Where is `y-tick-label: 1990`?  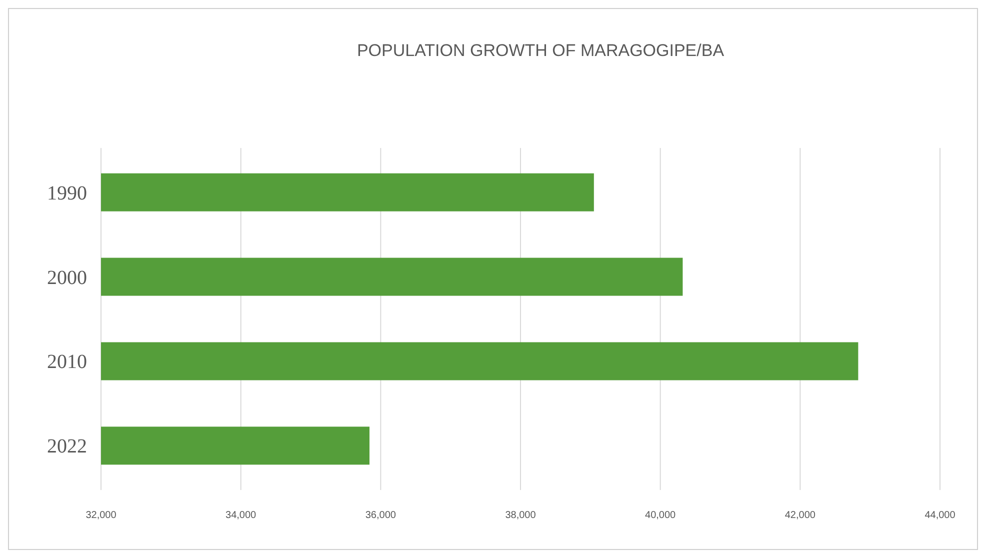 y-tick-label: 1990 is located at coordinates (67, 193).